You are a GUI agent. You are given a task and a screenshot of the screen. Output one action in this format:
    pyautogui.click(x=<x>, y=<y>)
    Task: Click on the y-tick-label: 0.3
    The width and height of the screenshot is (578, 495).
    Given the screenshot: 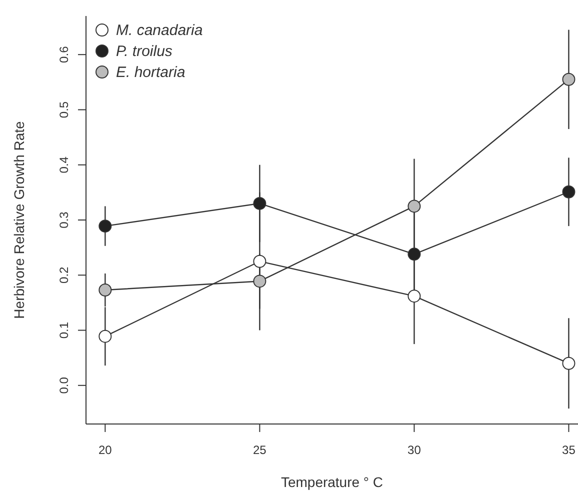 What is the action you would take?
    pyautogui.click(x=64, y=219)
    